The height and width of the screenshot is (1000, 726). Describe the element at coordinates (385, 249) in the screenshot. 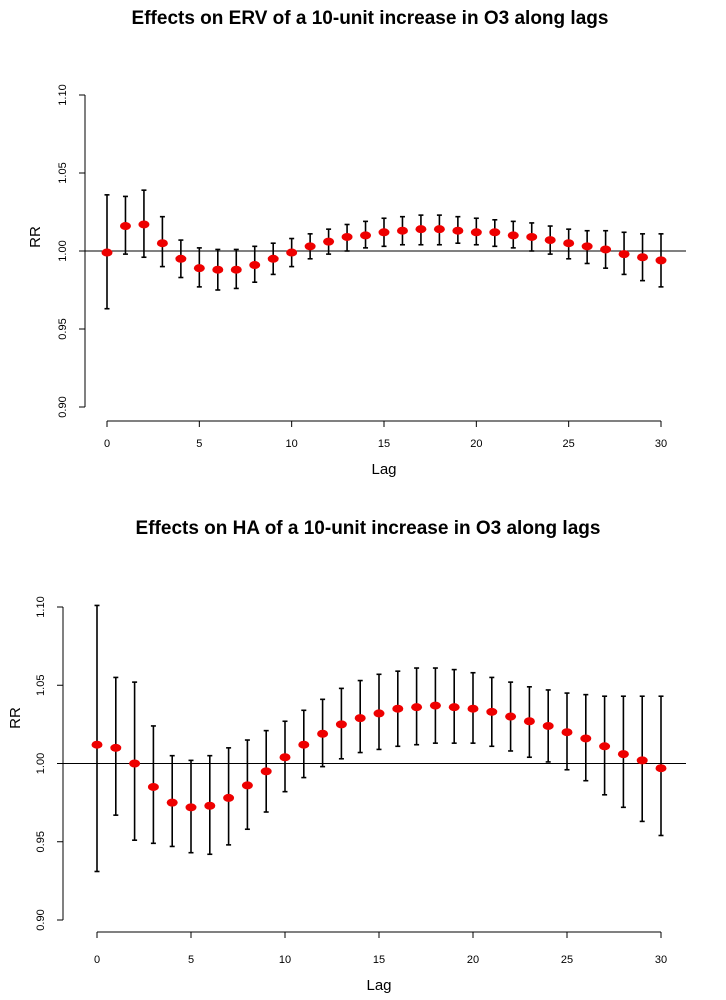

I see `plot-area` at that location.